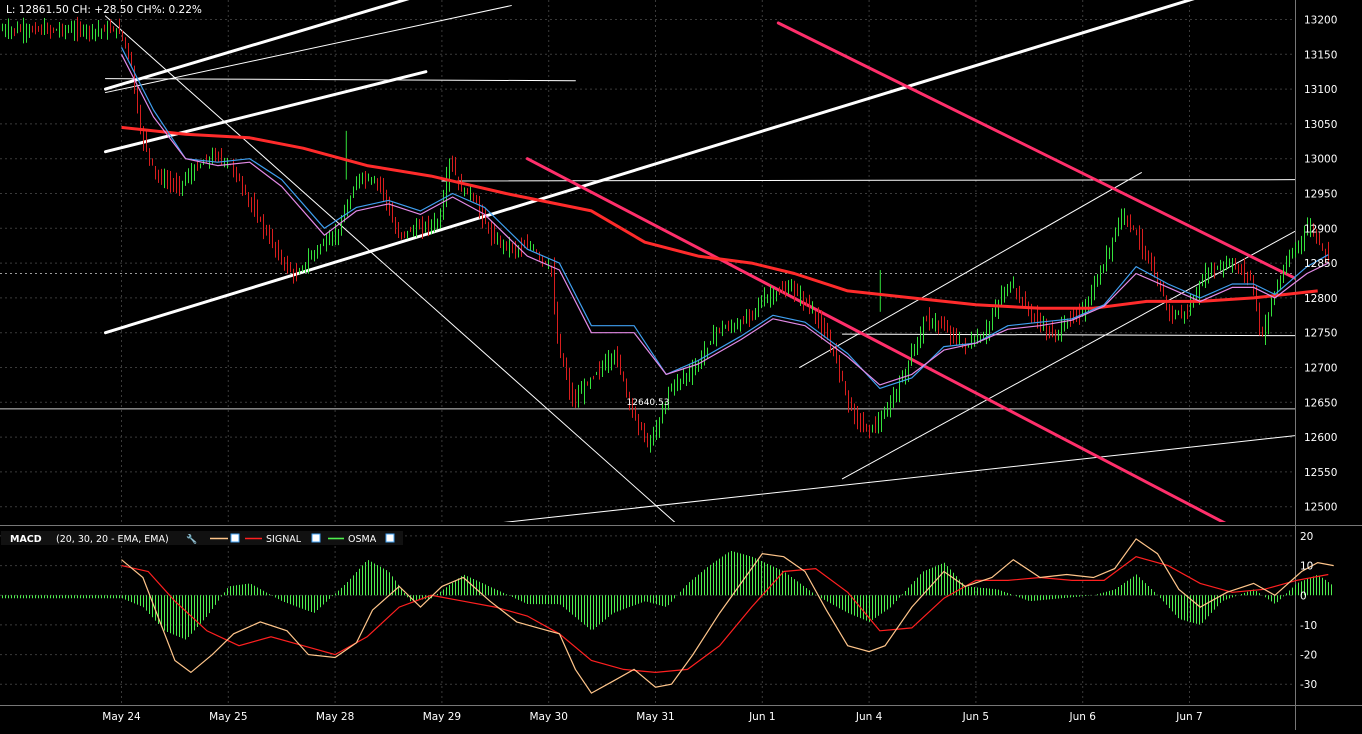  I want to click on time-axis-tick-label: Jun 5, so click(975, 717).